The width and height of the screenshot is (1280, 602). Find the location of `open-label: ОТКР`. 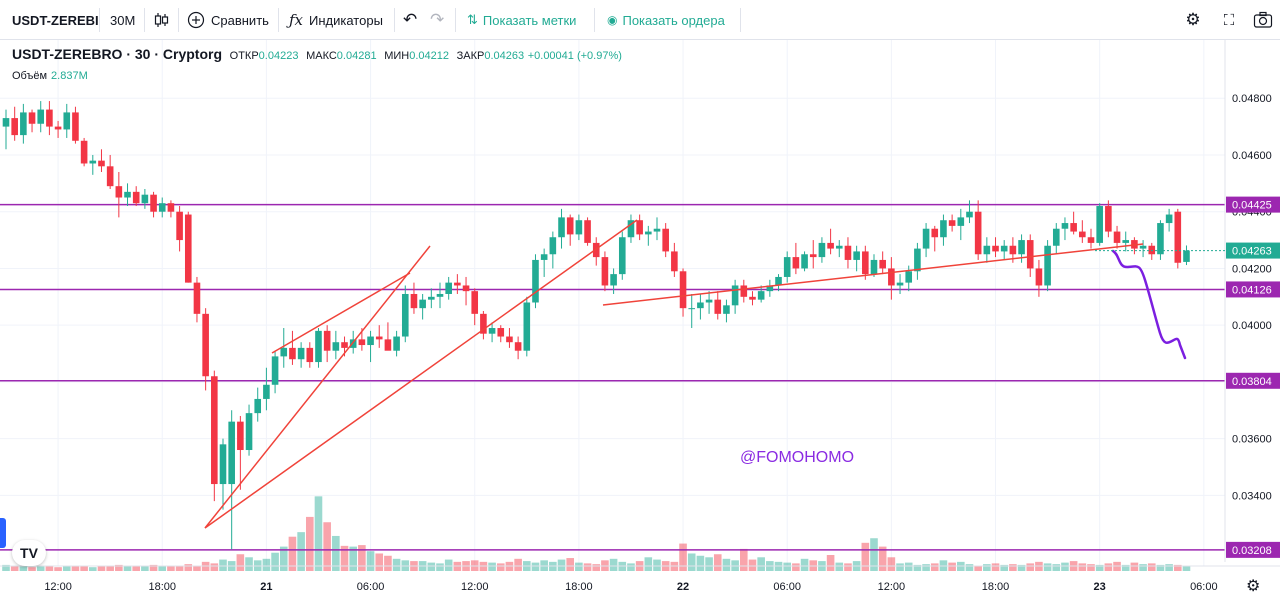

open-label: ОТКР is located at coordinates (244, 56).